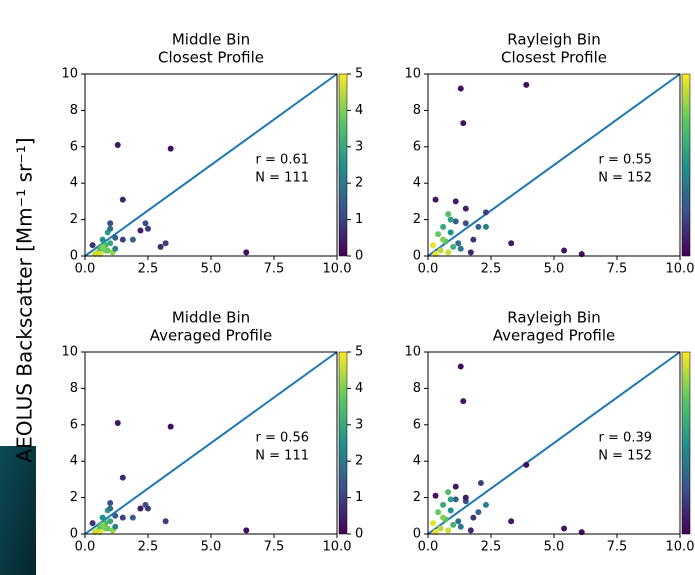 The width and height of the screenshot is (695, 575). Describe the element at coordinates (211, 40) in the screenshot. I see `chart-title: Middle Bin` at that location.